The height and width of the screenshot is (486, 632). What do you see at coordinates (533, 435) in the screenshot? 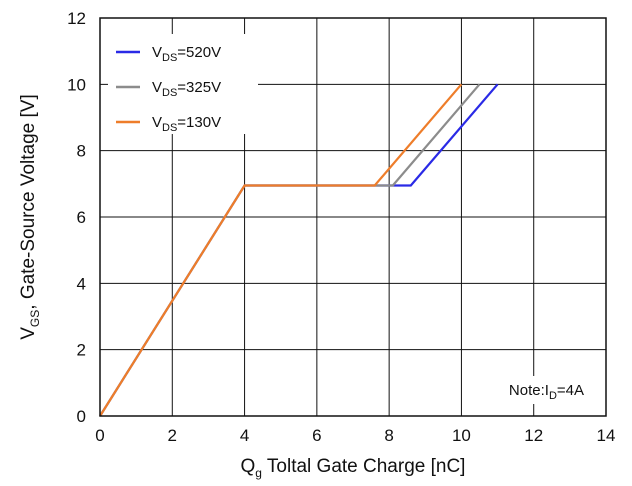
I see `x-tick-label: 12` at bounding box center [533, 435].